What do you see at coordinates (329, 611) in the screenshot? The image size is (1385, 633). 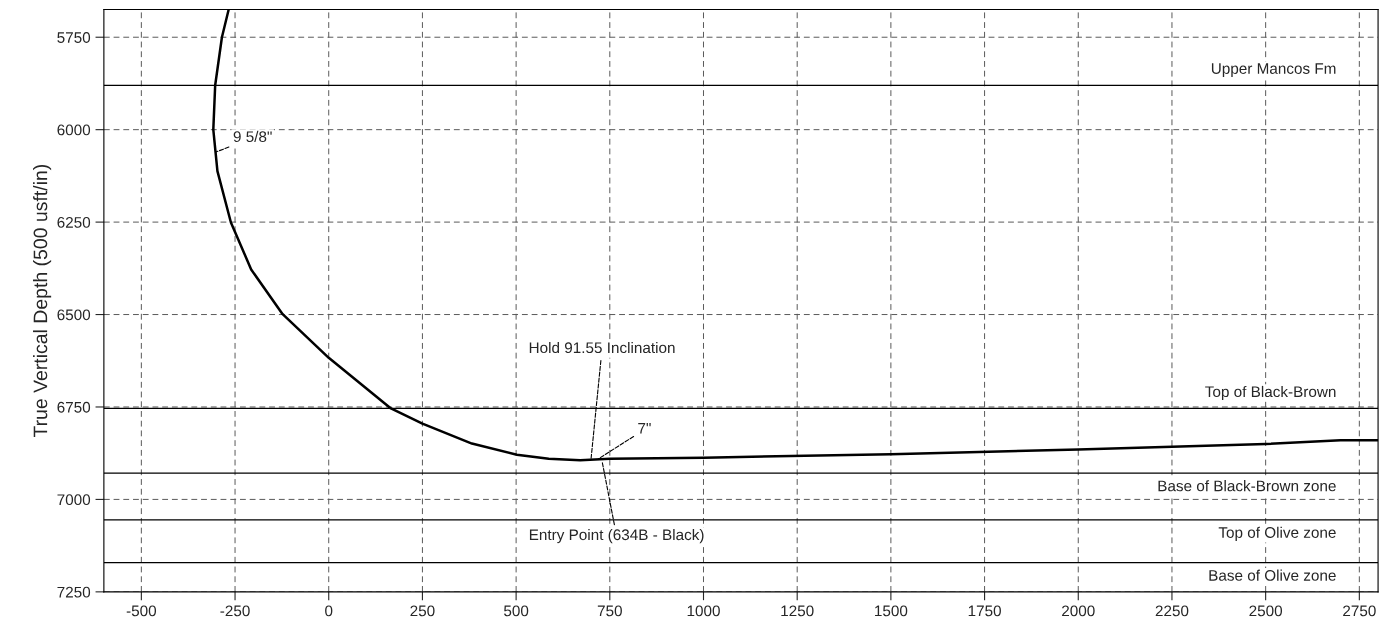 I see `x-tick-label: 0` at bounding box center [329, 611].